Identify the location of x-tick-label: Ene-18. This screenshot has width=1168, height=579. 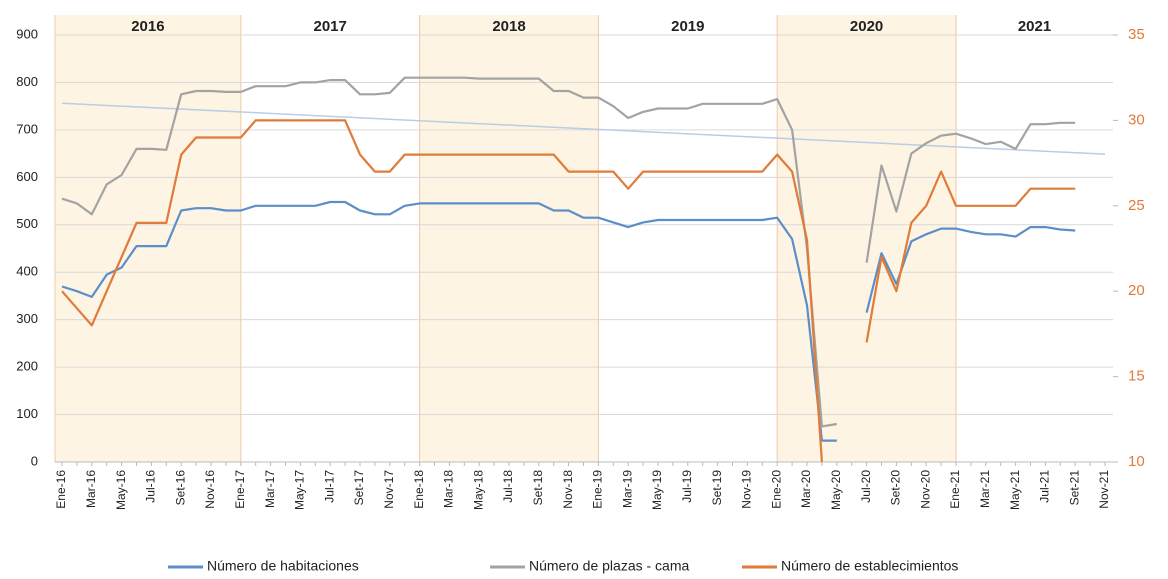
(419, 489).